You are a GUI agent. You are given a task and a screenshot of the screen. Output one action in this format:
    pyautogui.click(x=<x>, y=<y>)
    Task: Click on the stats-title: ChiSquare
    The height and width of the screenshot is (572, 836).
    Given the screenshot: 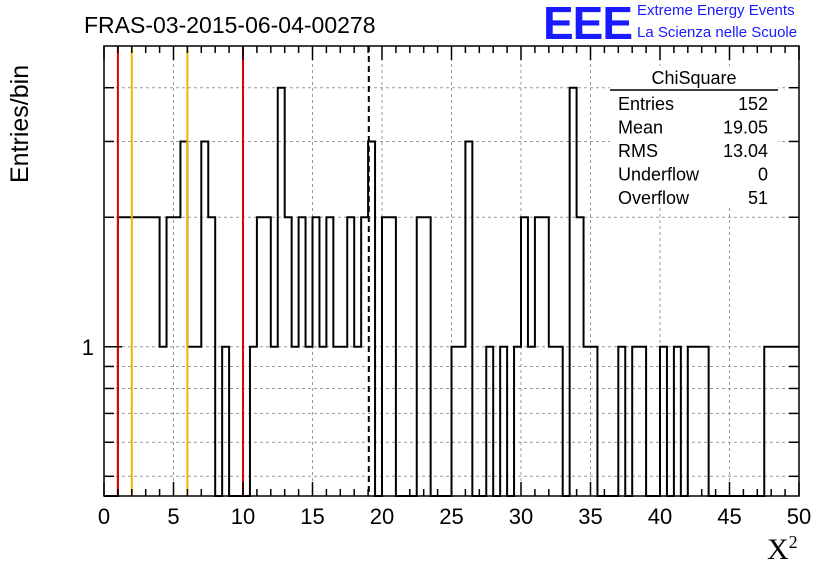 What is the action you would take?
    pyautogui.click(x=693, y=78)
    